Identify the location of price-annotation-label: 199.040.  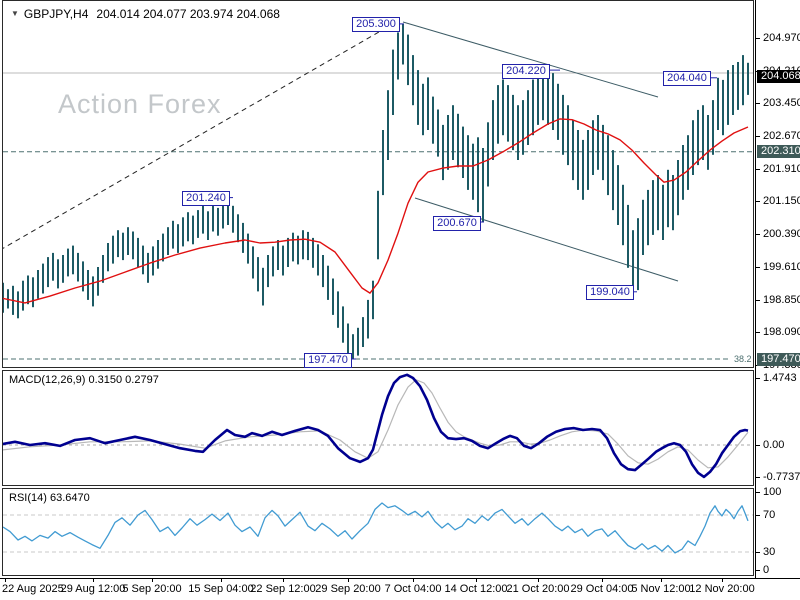
(610, 293).